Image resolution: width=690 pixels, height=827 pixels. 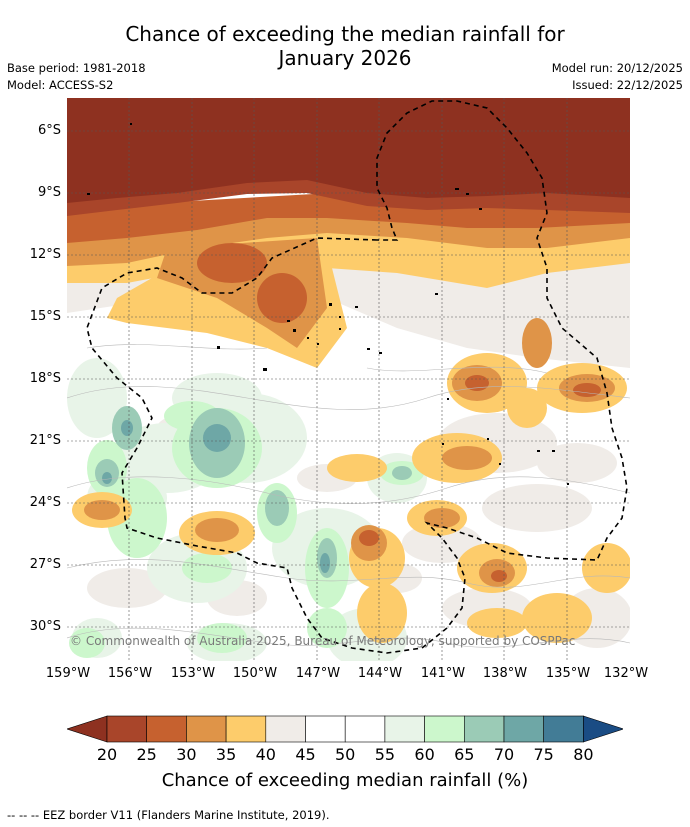 I want to click on lon-label-159w: 159°W, so click(x=68, y=673).